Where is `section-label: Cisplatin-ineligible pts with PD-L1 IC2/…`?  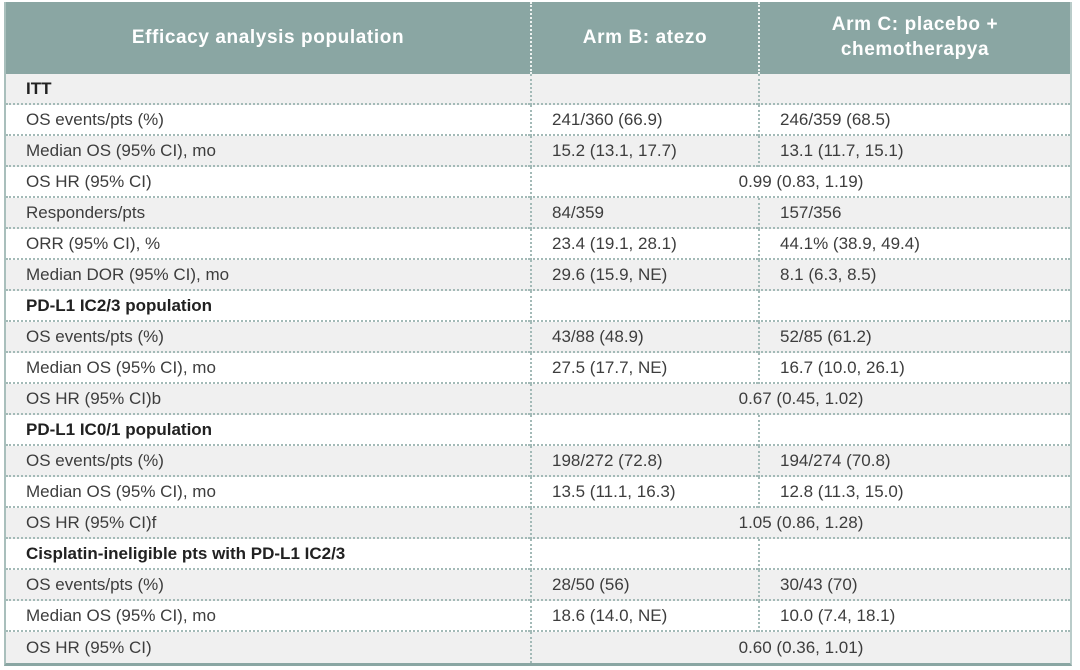
section-label: Cisplatin-ineligible pts with PD-L1 IC2/… is located at coordinates (268, 554).